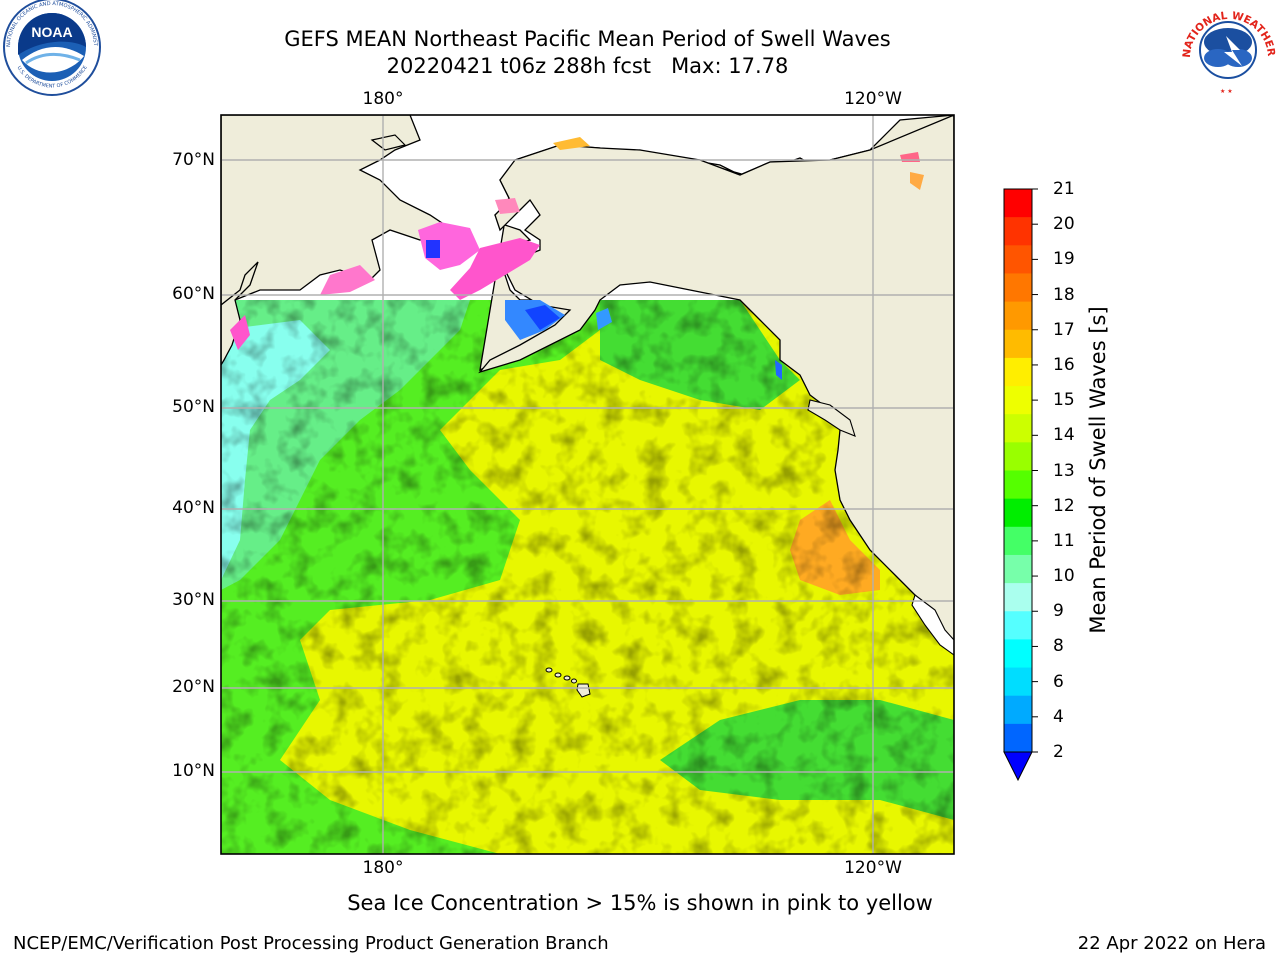 Image resolution: width=1280 pixels, height=960 pixels. I want to click on colorbar-tick-label: 4, so click(1058, 716).